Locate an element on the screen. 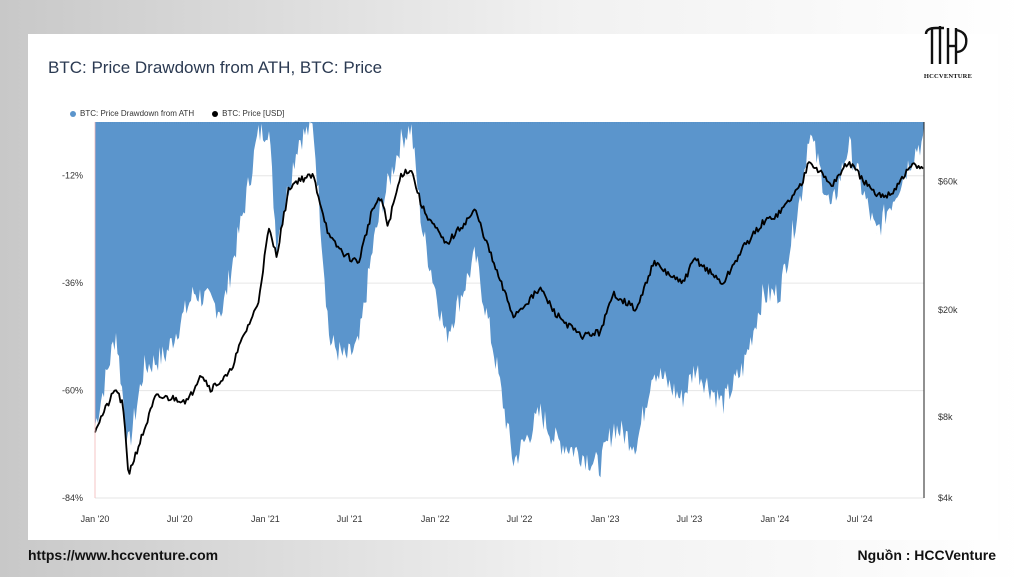  hccventure-logo: HCCVENTURE is located at coordinates (948, 51).